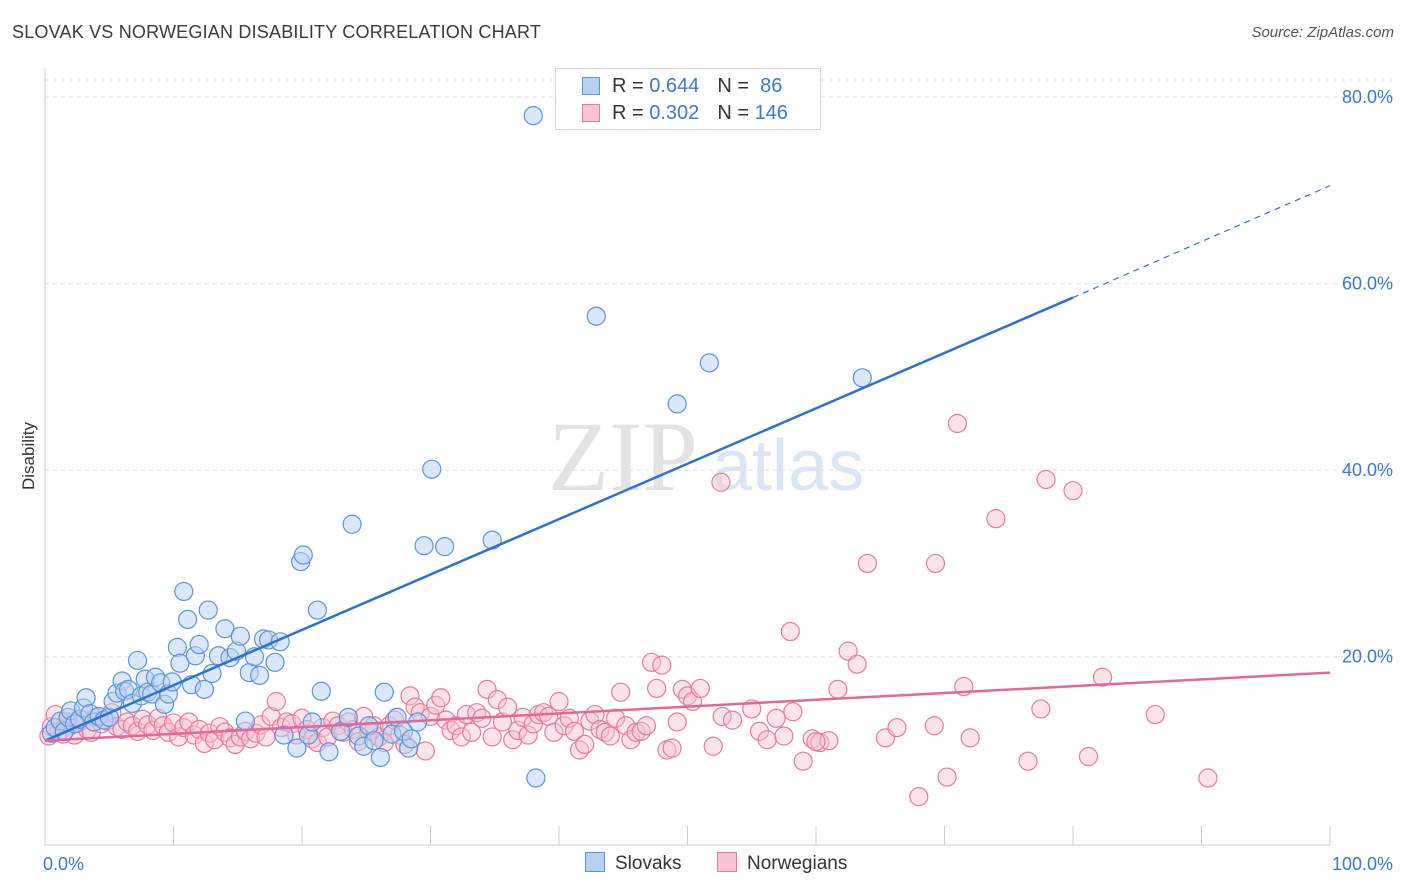 This screenshot has height=892, width=1406. I want to click on legend-item-slovaks: Slovaks, so click(633, 863).